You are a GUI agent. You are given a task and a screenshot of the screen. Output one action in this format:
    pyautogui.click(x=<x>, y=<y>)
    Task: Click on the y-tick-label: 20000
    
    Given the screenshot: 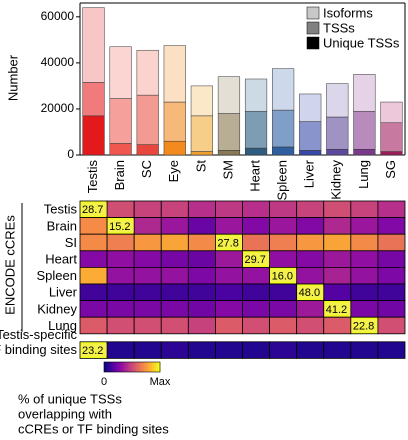 What is the action you would take?
    pyautogui.click(x=58, y=108)
    